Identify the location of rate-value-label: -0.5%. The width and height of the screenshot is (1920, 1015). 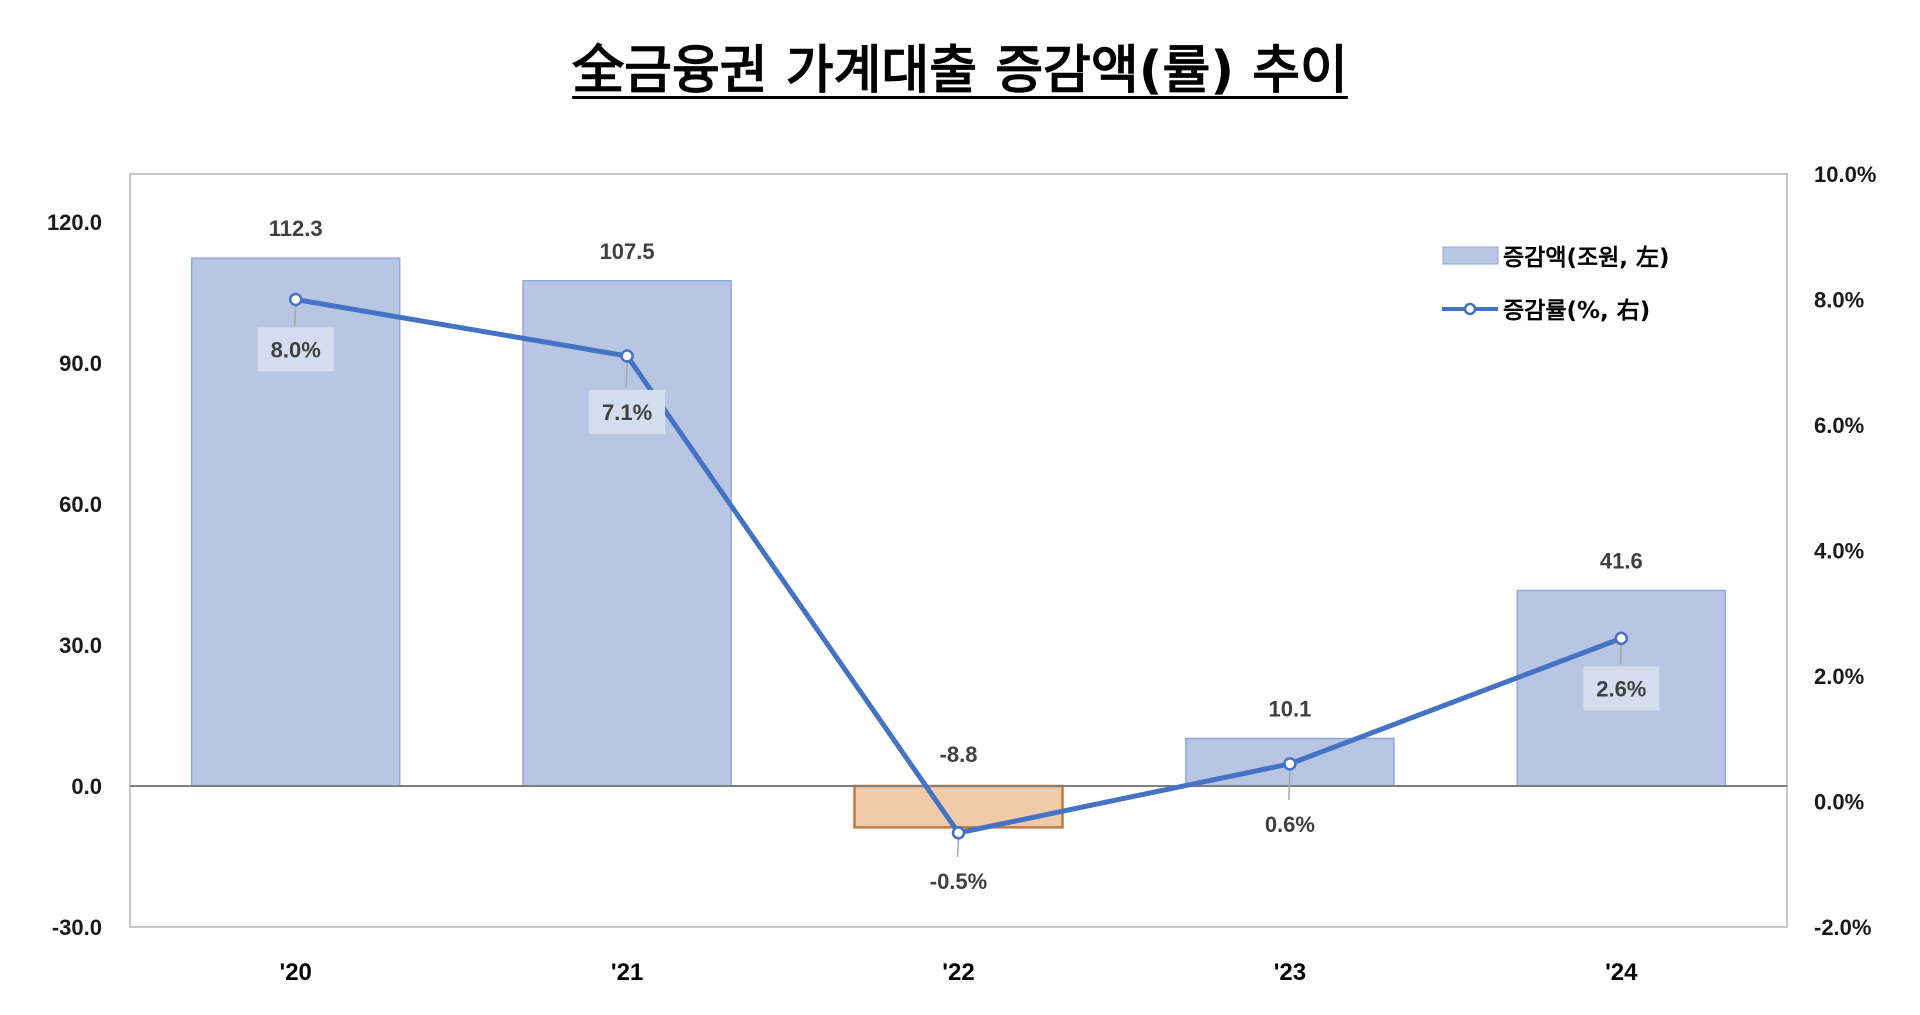
(958, 881).